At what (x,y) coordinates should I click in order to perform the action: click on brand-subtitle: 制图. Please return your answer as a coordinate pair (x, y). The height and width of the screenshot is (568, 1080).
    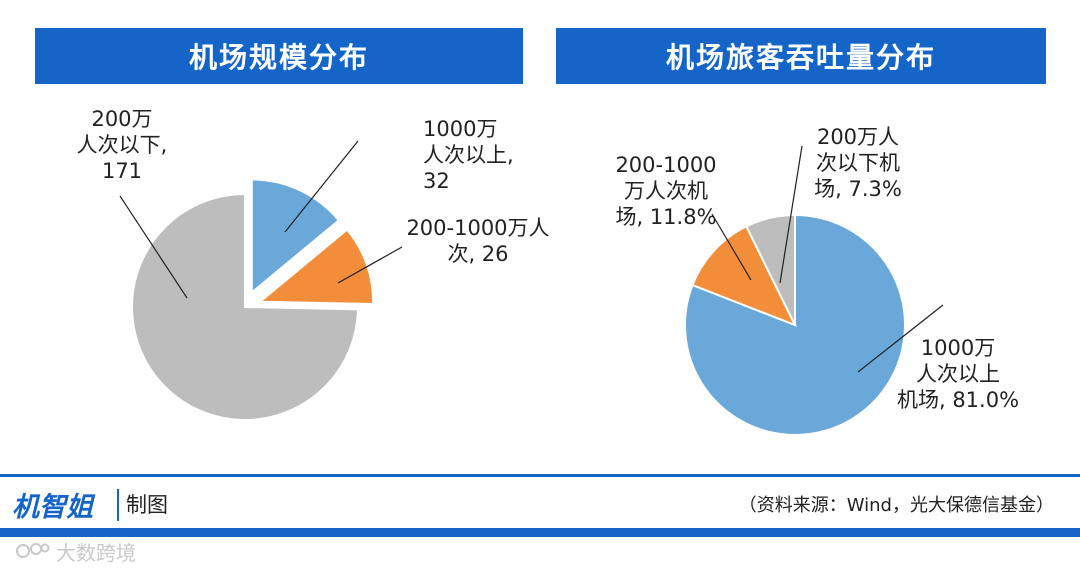
    Looking at the image, I should click on (147, 505).